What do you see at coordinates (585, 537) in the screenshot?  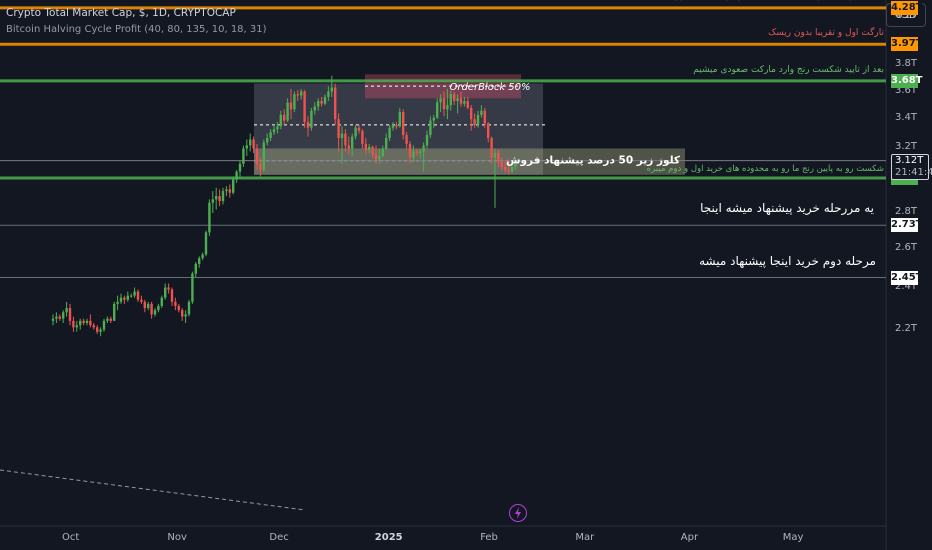 I see `x-tick-label: Mar` at bounding box center [585, 537].